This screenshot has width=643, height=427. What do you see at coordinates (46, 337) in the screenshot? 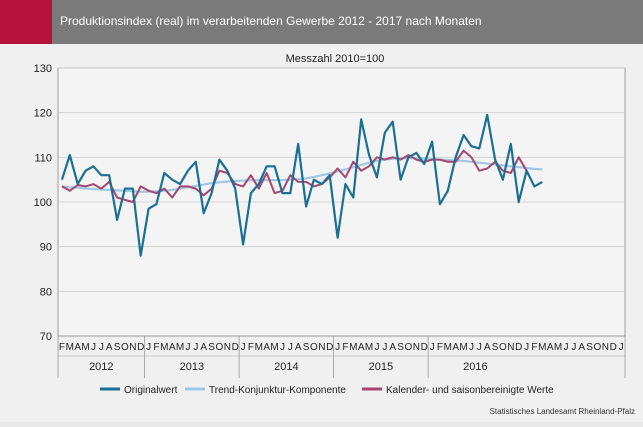
I see `y-tick-label: 70` at bounding box center [46, 337].